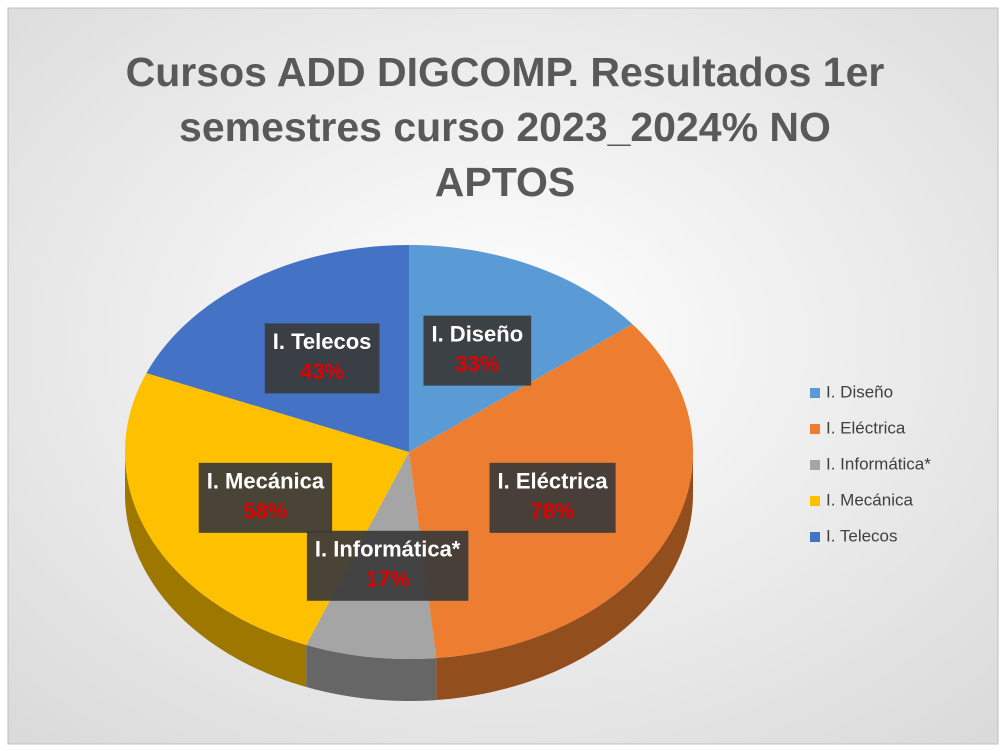 Image resolution: width=1005 pixels, height=751 pixels. I want to click on data-label-category: I. Telecos, so click(322, 341).